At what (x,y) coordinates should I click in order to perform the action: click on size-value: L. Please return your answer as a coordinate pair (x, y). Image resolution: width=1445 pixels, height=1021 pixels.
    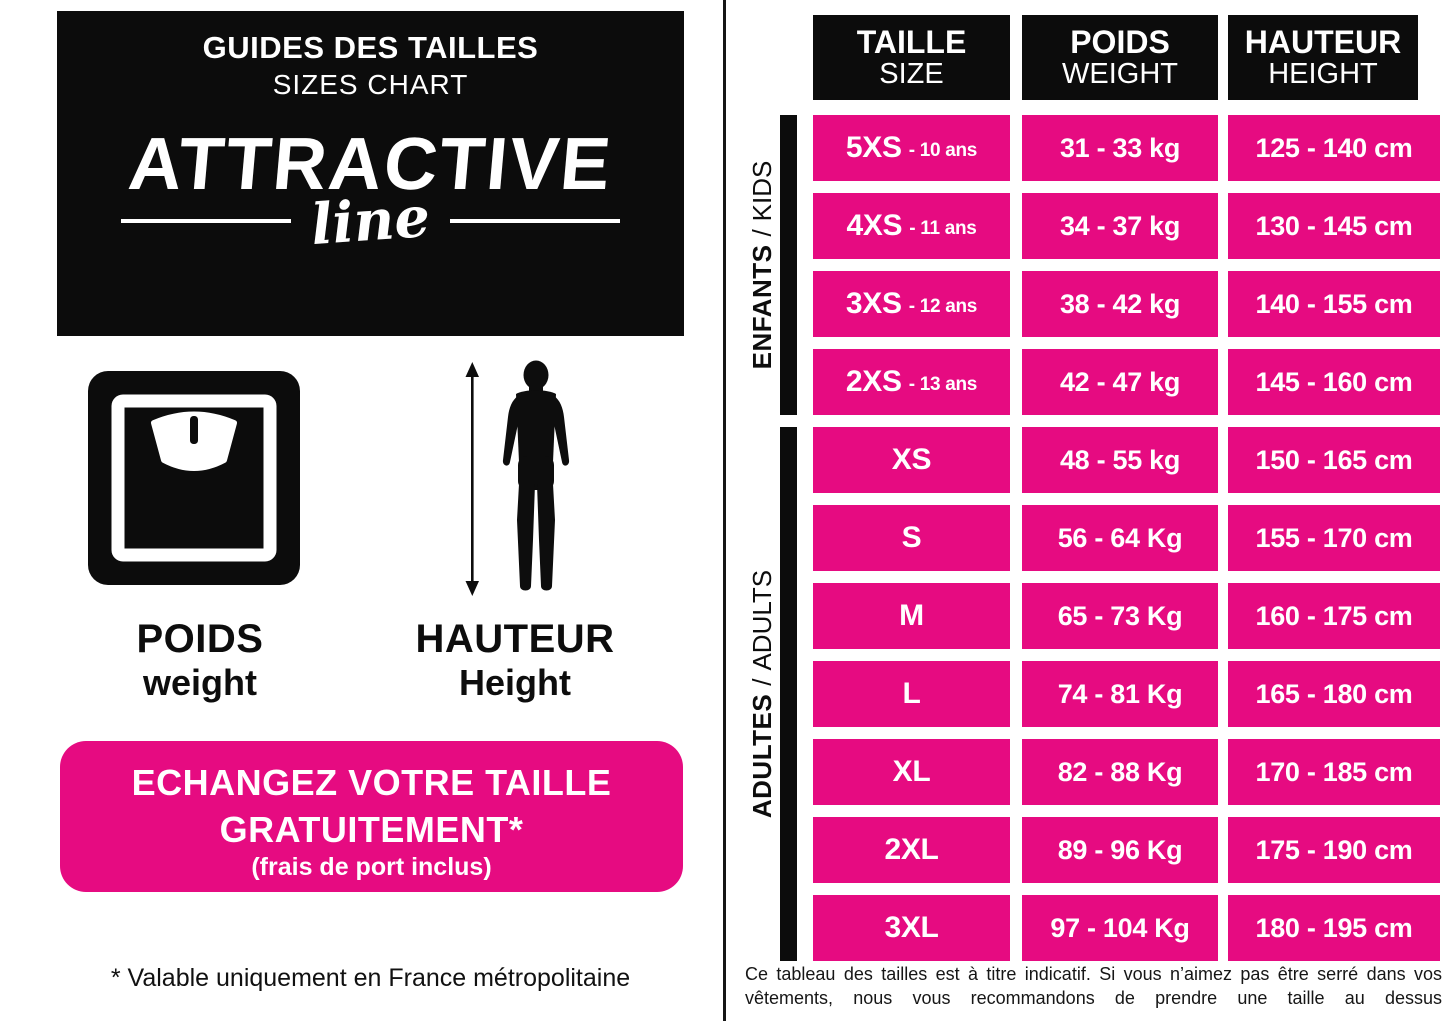
    Looking at the image, I should click on (911, 693).